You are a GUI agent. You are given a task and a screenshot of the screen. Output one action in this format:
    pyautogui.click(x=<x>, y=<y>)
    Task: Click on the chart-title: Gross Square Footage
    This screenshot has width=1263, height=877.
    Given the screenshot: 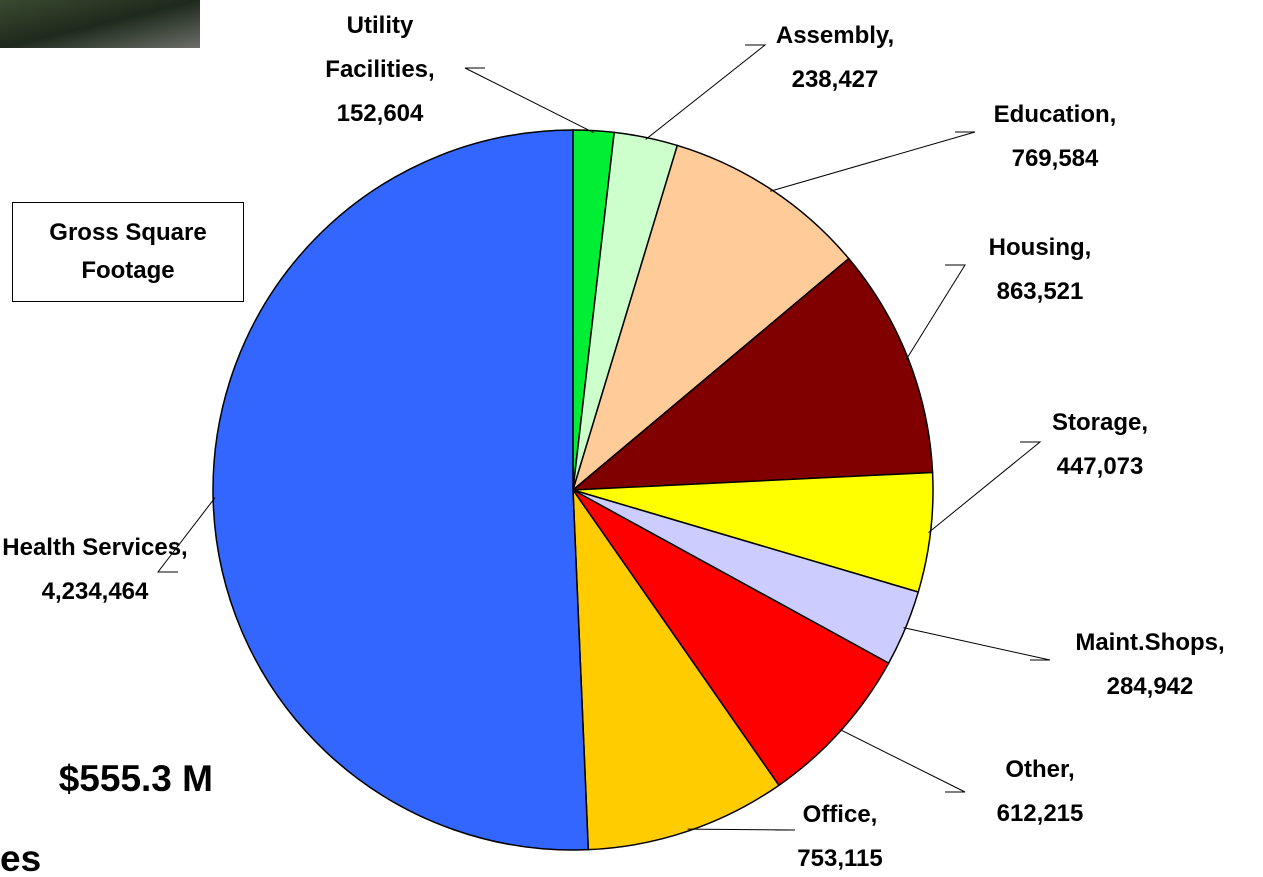 What is the action you would take?
    pyautogui.click(x=128, y=252)
    